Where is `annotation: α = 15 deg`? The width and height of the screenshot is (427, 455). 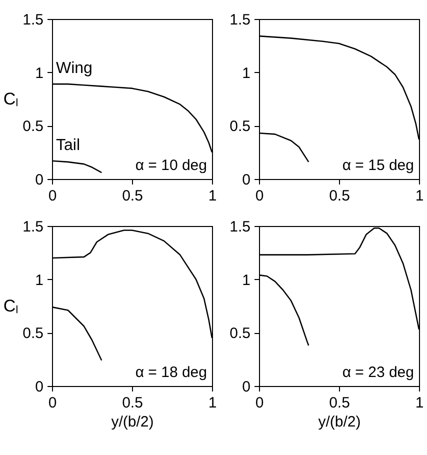
annotation: α = 15 deg is located at coordinates (378, 165).